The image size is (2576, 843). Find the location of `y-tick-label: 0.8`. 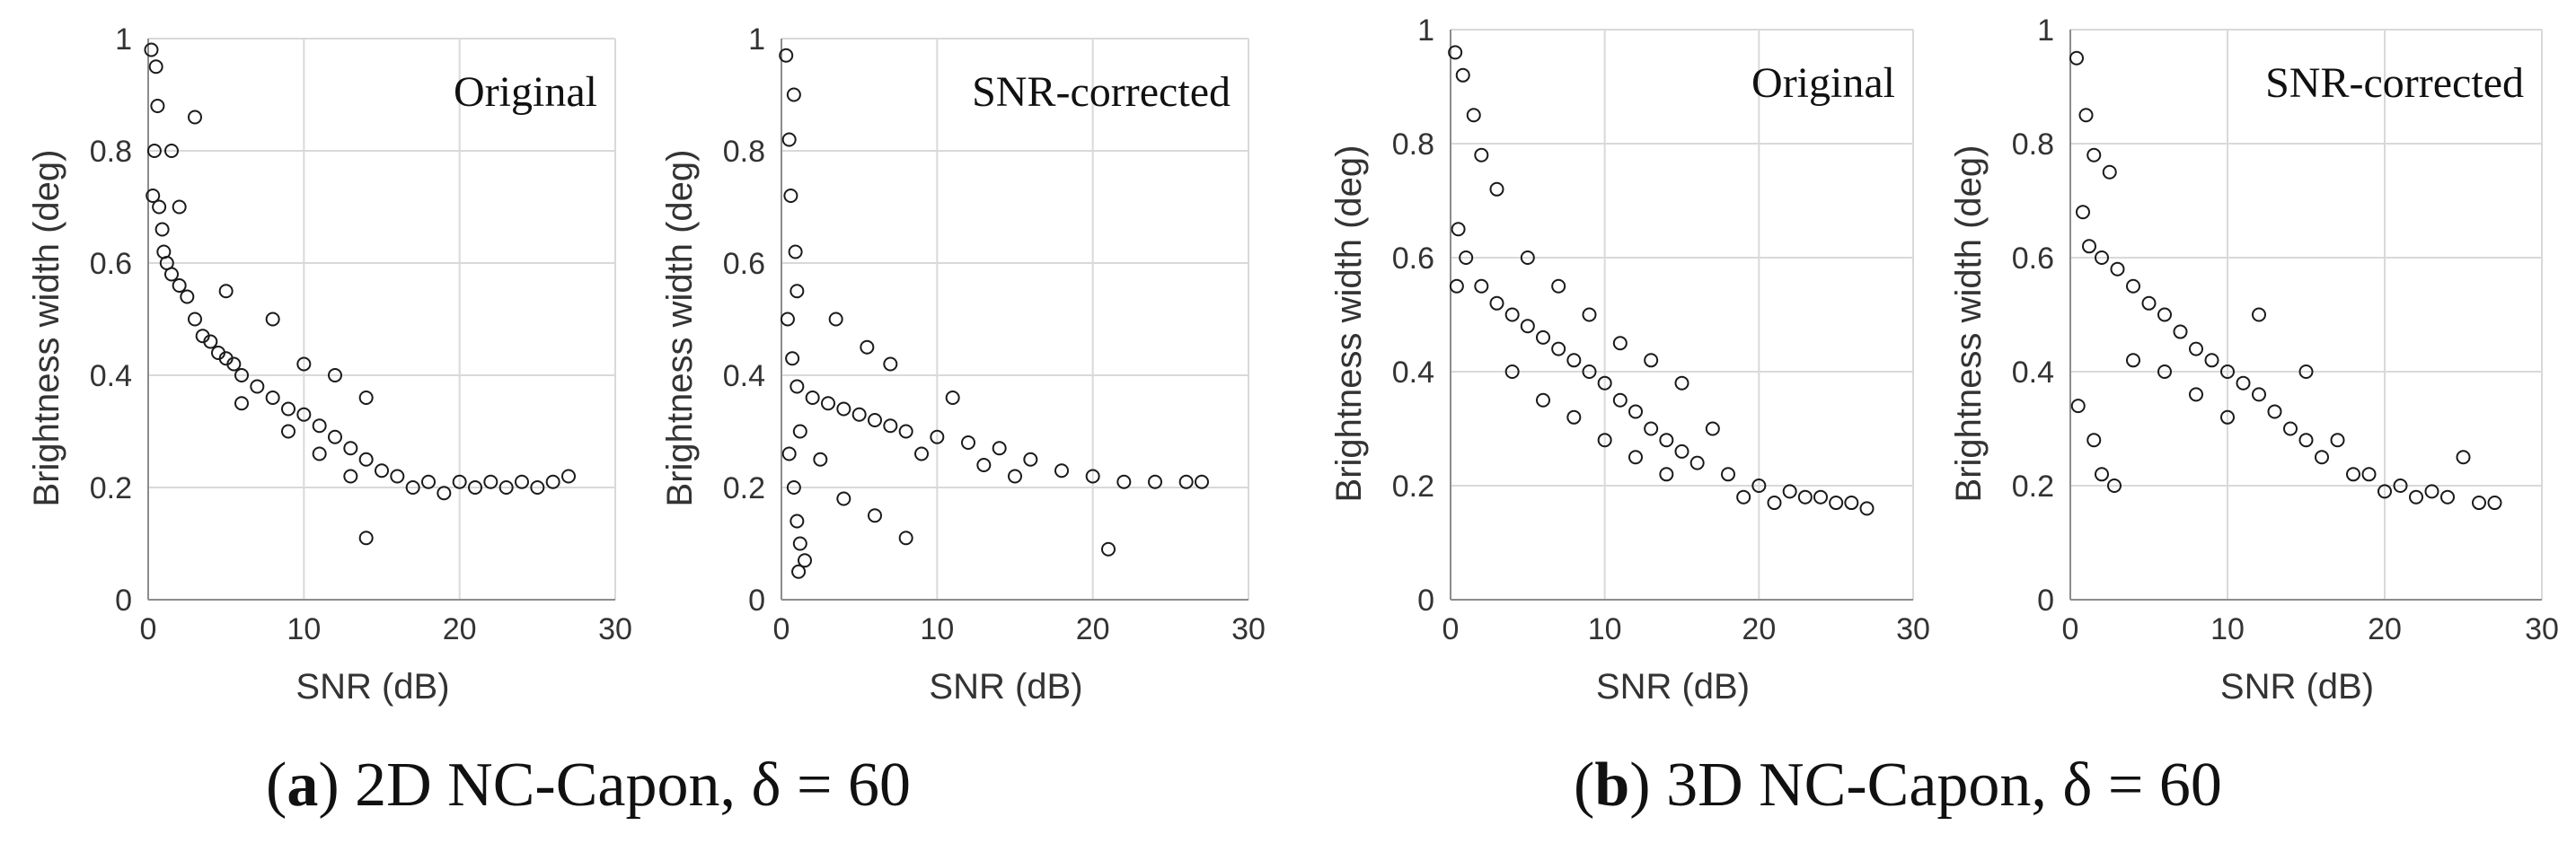

y-tick-label: 0.8 is located at coordinates (744, 152).